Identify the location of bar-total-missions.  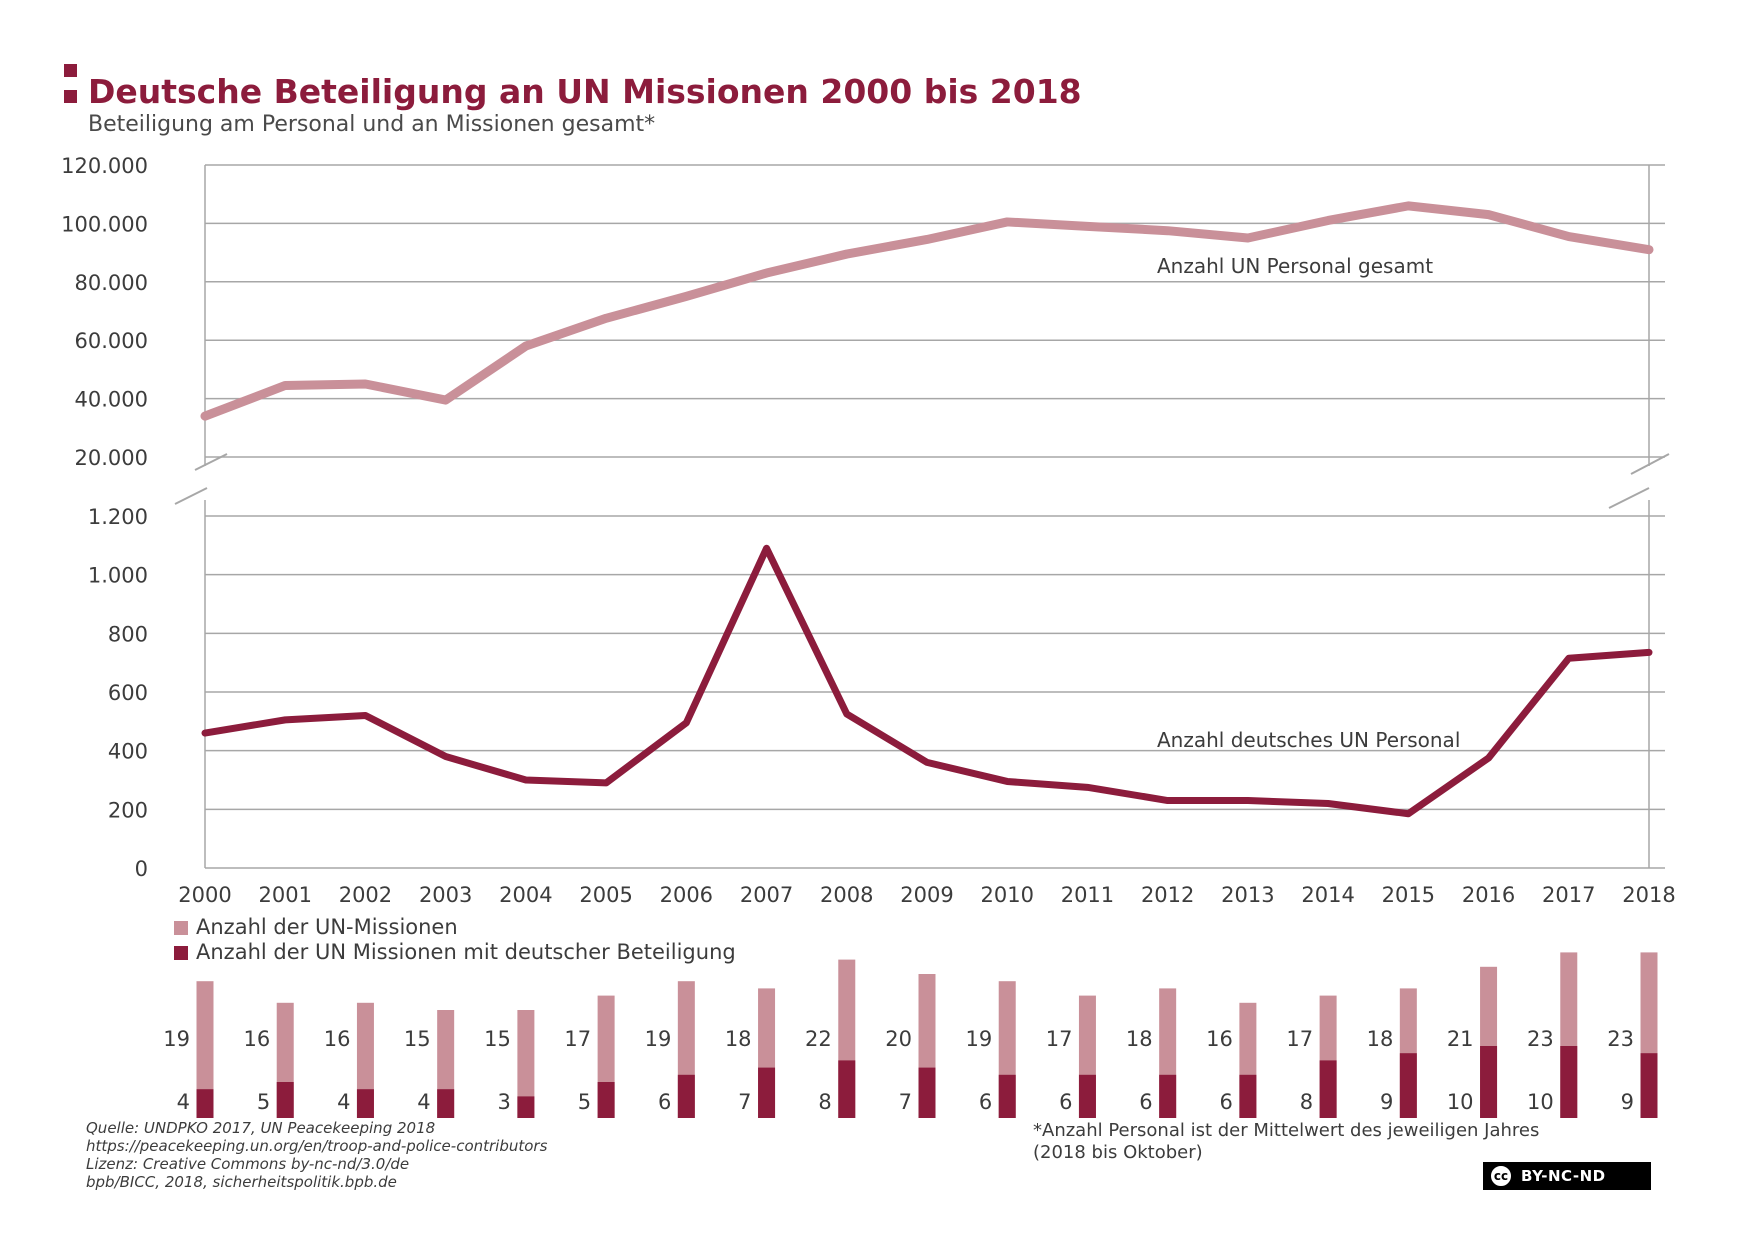
(205, 1049).